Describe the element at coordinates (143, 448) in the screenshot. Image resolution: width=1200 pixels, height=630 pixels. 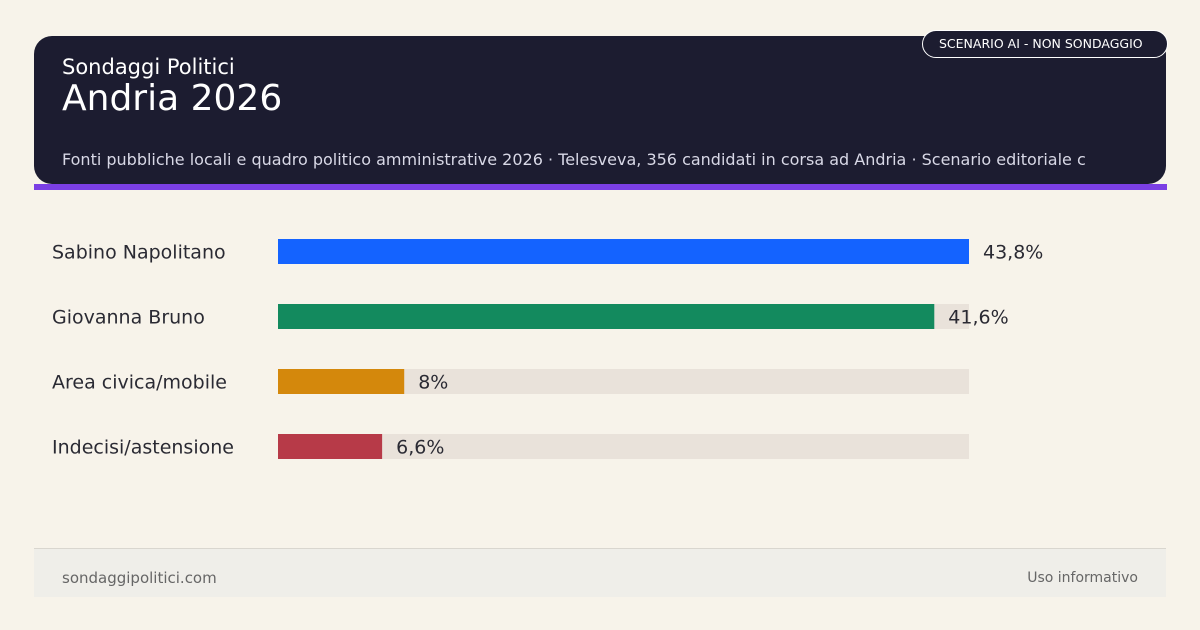
I see `category-label: Indecisi/astensione` at that location.